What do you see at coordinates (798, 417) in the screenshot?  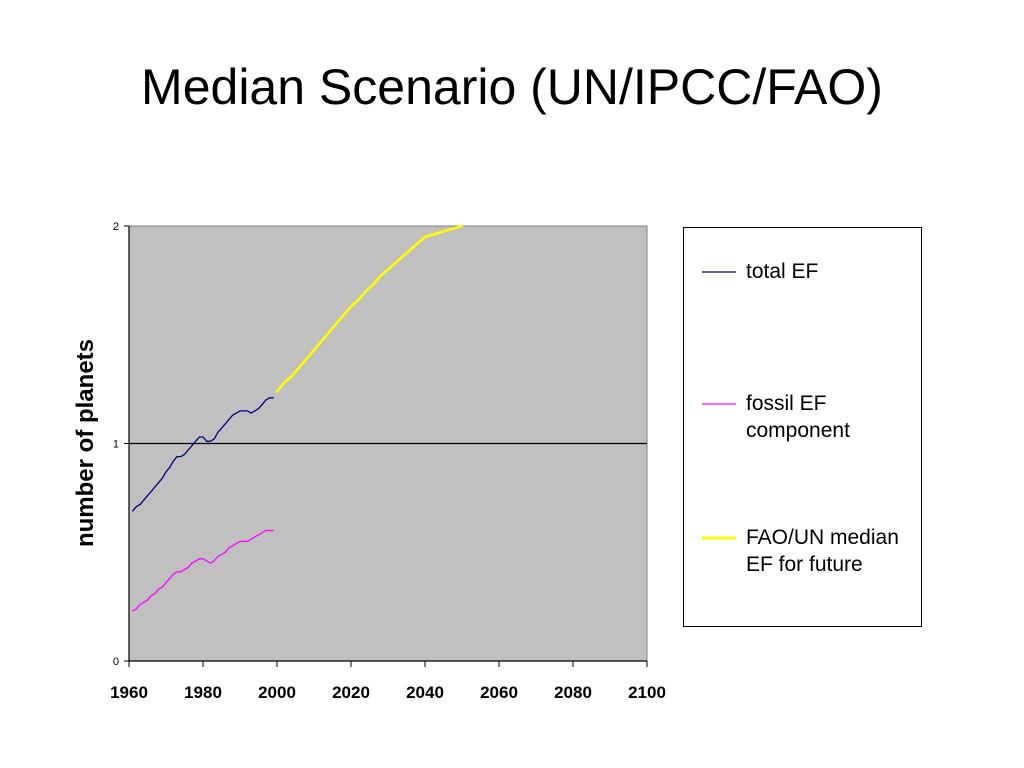 I see `legend-label-fossil-ef: fossil EF component` at bounding box center [798, 417].